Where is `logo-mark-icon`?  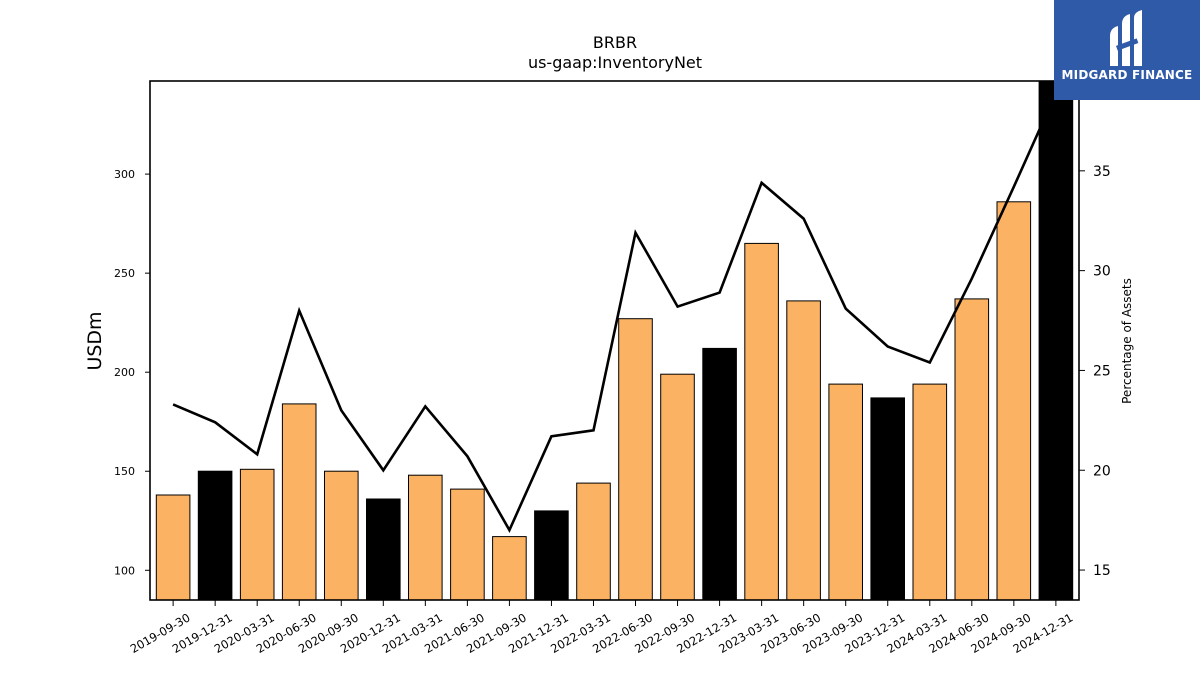
logo-mark-icon is located at coordinates (1126, 38).